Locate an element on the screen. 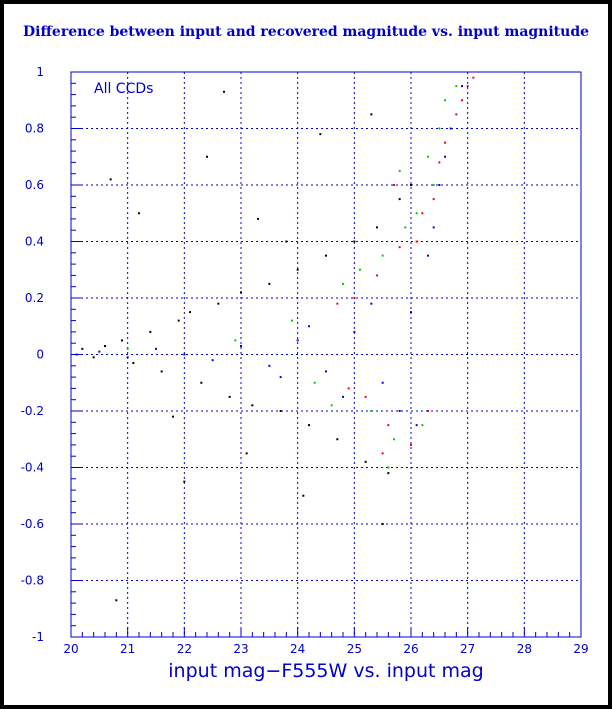 This screenshot has width=612, height=709. x-tick-labels: 20 21 22 23 24 25 26 27 28 29 is located at coordinates (325, 649).